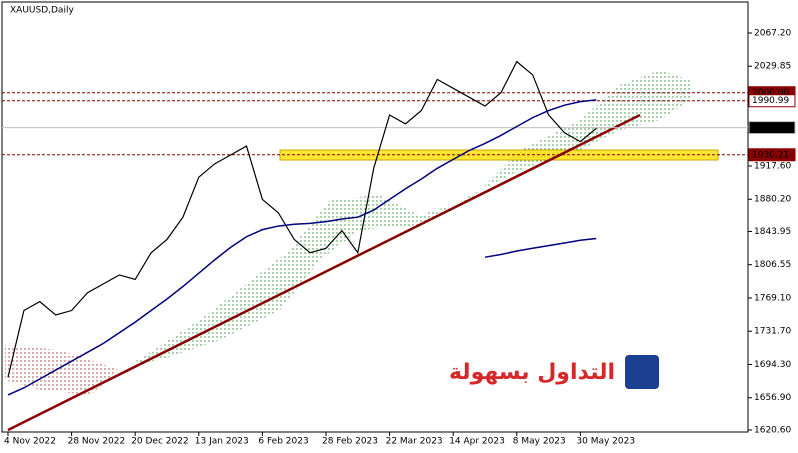 This screenshot has height=453, width=798. What do you see at coordinates (160, 442) in the screenshot?
I see `x-tick-label: 20 Dec 2022` at bounding box center [160, 442].